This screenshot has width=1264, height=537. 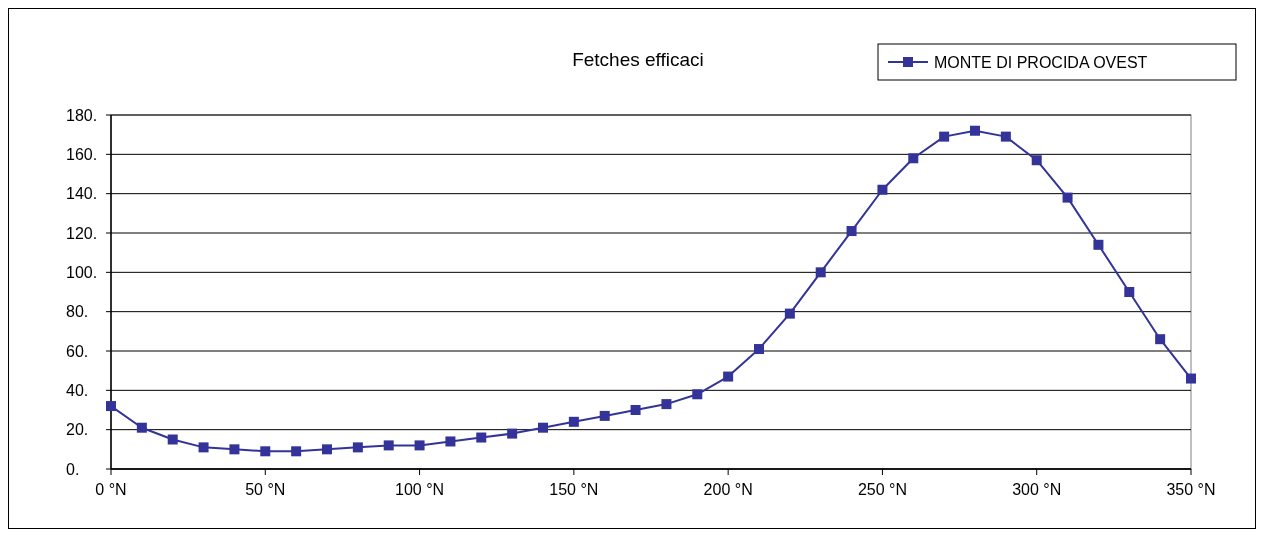 What do you see at coordinates (73, 469) in the screenshot?
I see `y-tick-label: 0.` at bounding box center [73, 469].